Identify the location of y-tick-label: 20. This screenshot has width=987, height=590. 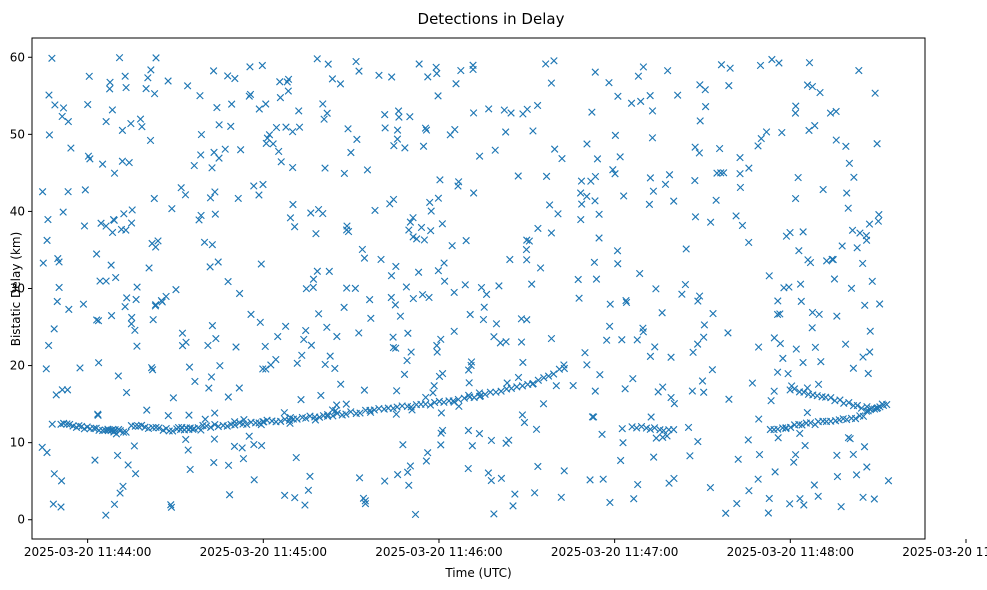
(17, 366).